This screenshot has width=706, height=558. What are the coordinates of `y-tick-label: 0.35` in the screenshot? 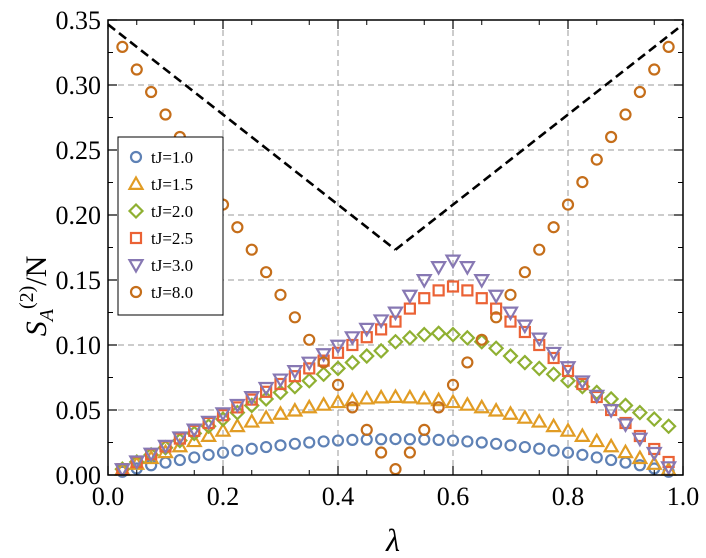 It's located at (79, 20).